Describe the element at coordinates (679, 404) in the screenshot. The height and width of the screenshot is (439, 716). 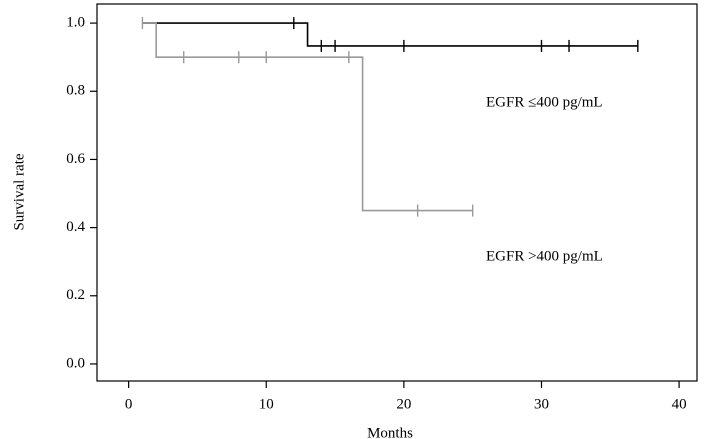
I see `x-tick-label: 40` at that location.